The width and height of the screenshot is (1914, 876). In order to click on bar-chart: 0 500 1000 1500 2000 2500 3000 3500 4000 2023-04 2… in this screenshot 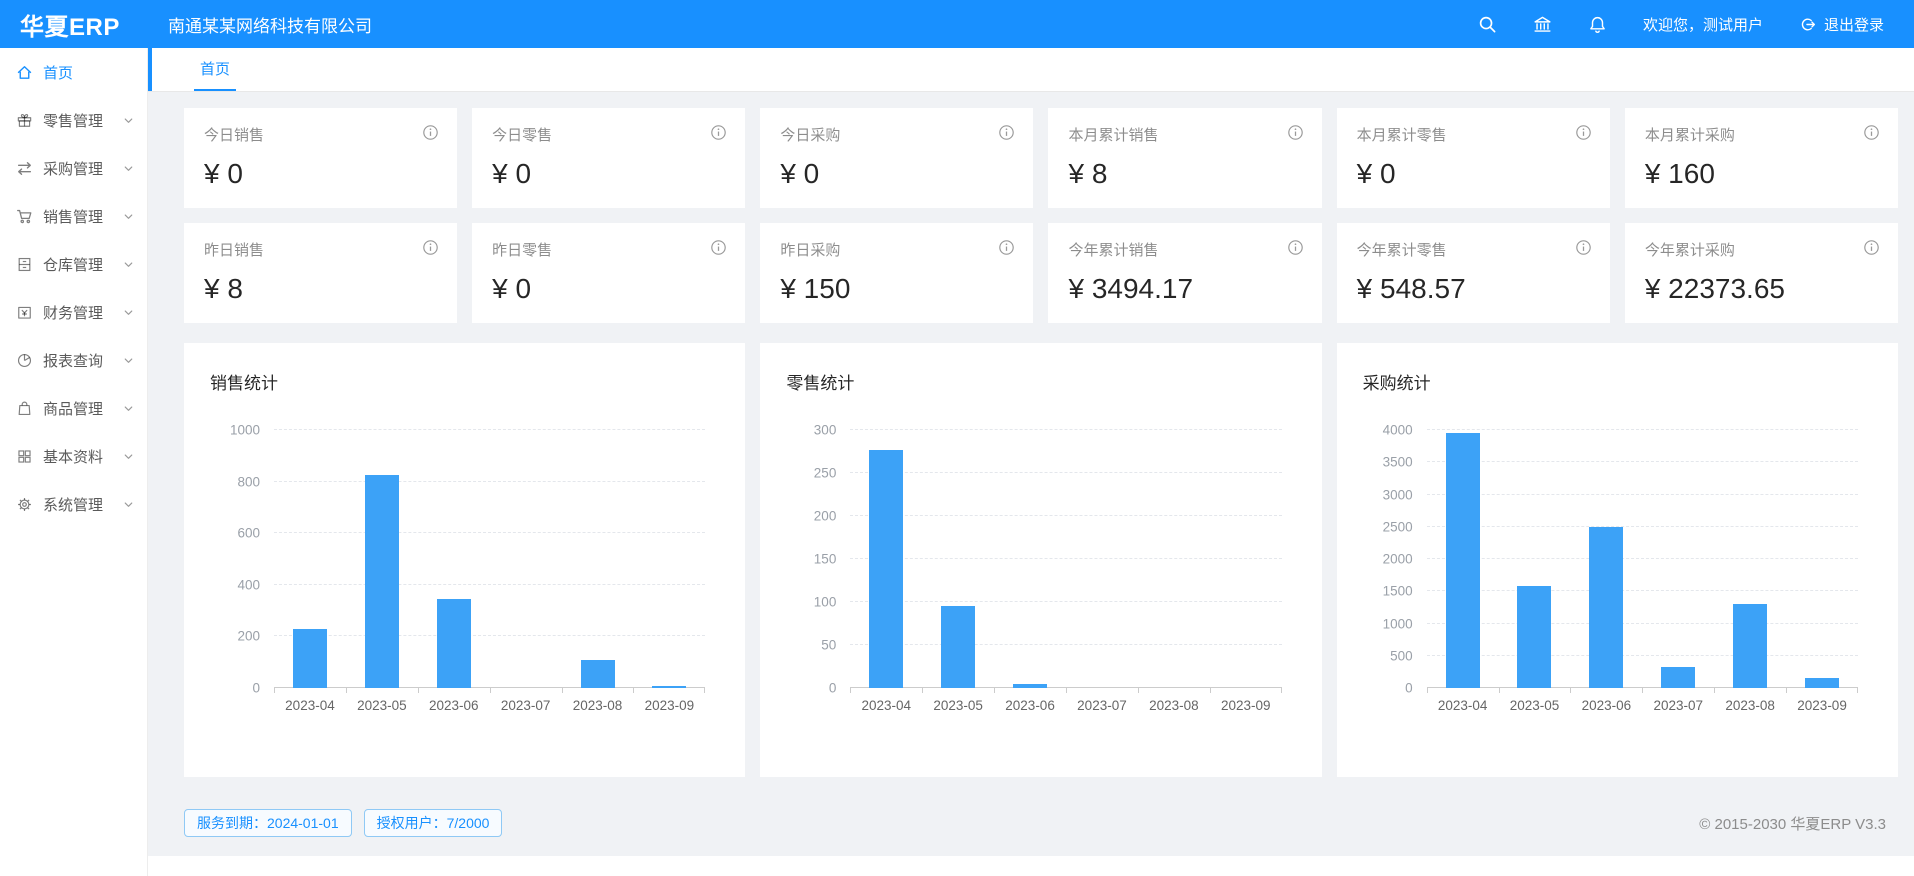, I will do `click(1620, 568)`.